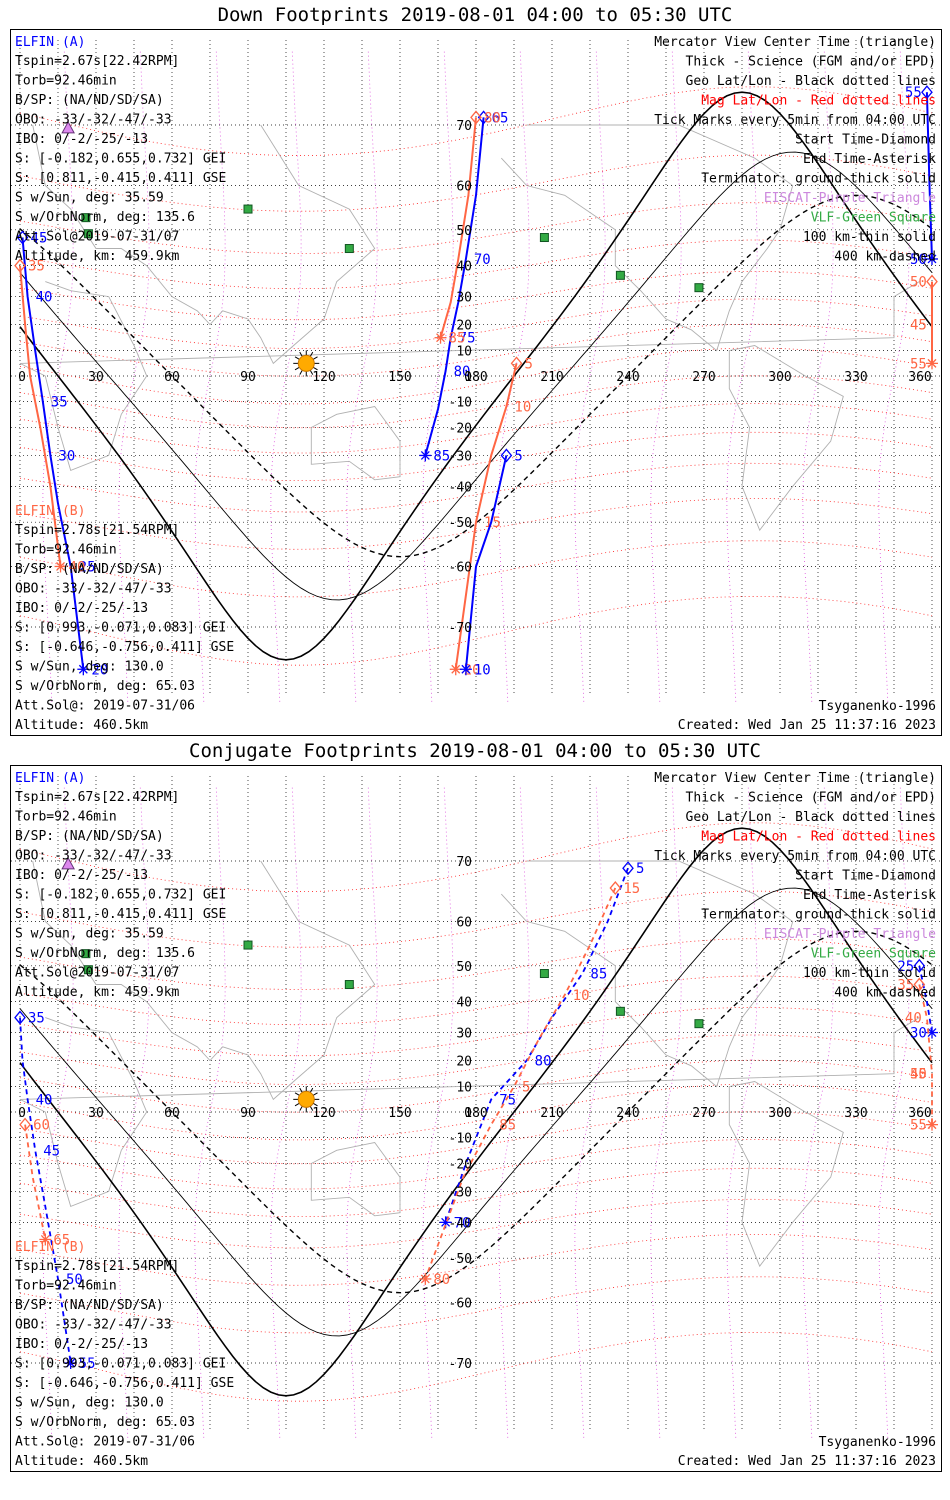  What do you see at coordinates (105, 686) in the screenshot?
I see `elfin-b-info-line: S w/OrbNorm, deg: 65.03` at bounding box center [105, 686].